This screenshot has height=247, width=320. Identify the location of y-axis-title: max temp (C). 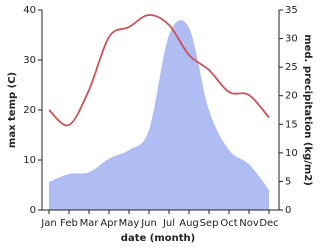
(12, 110).